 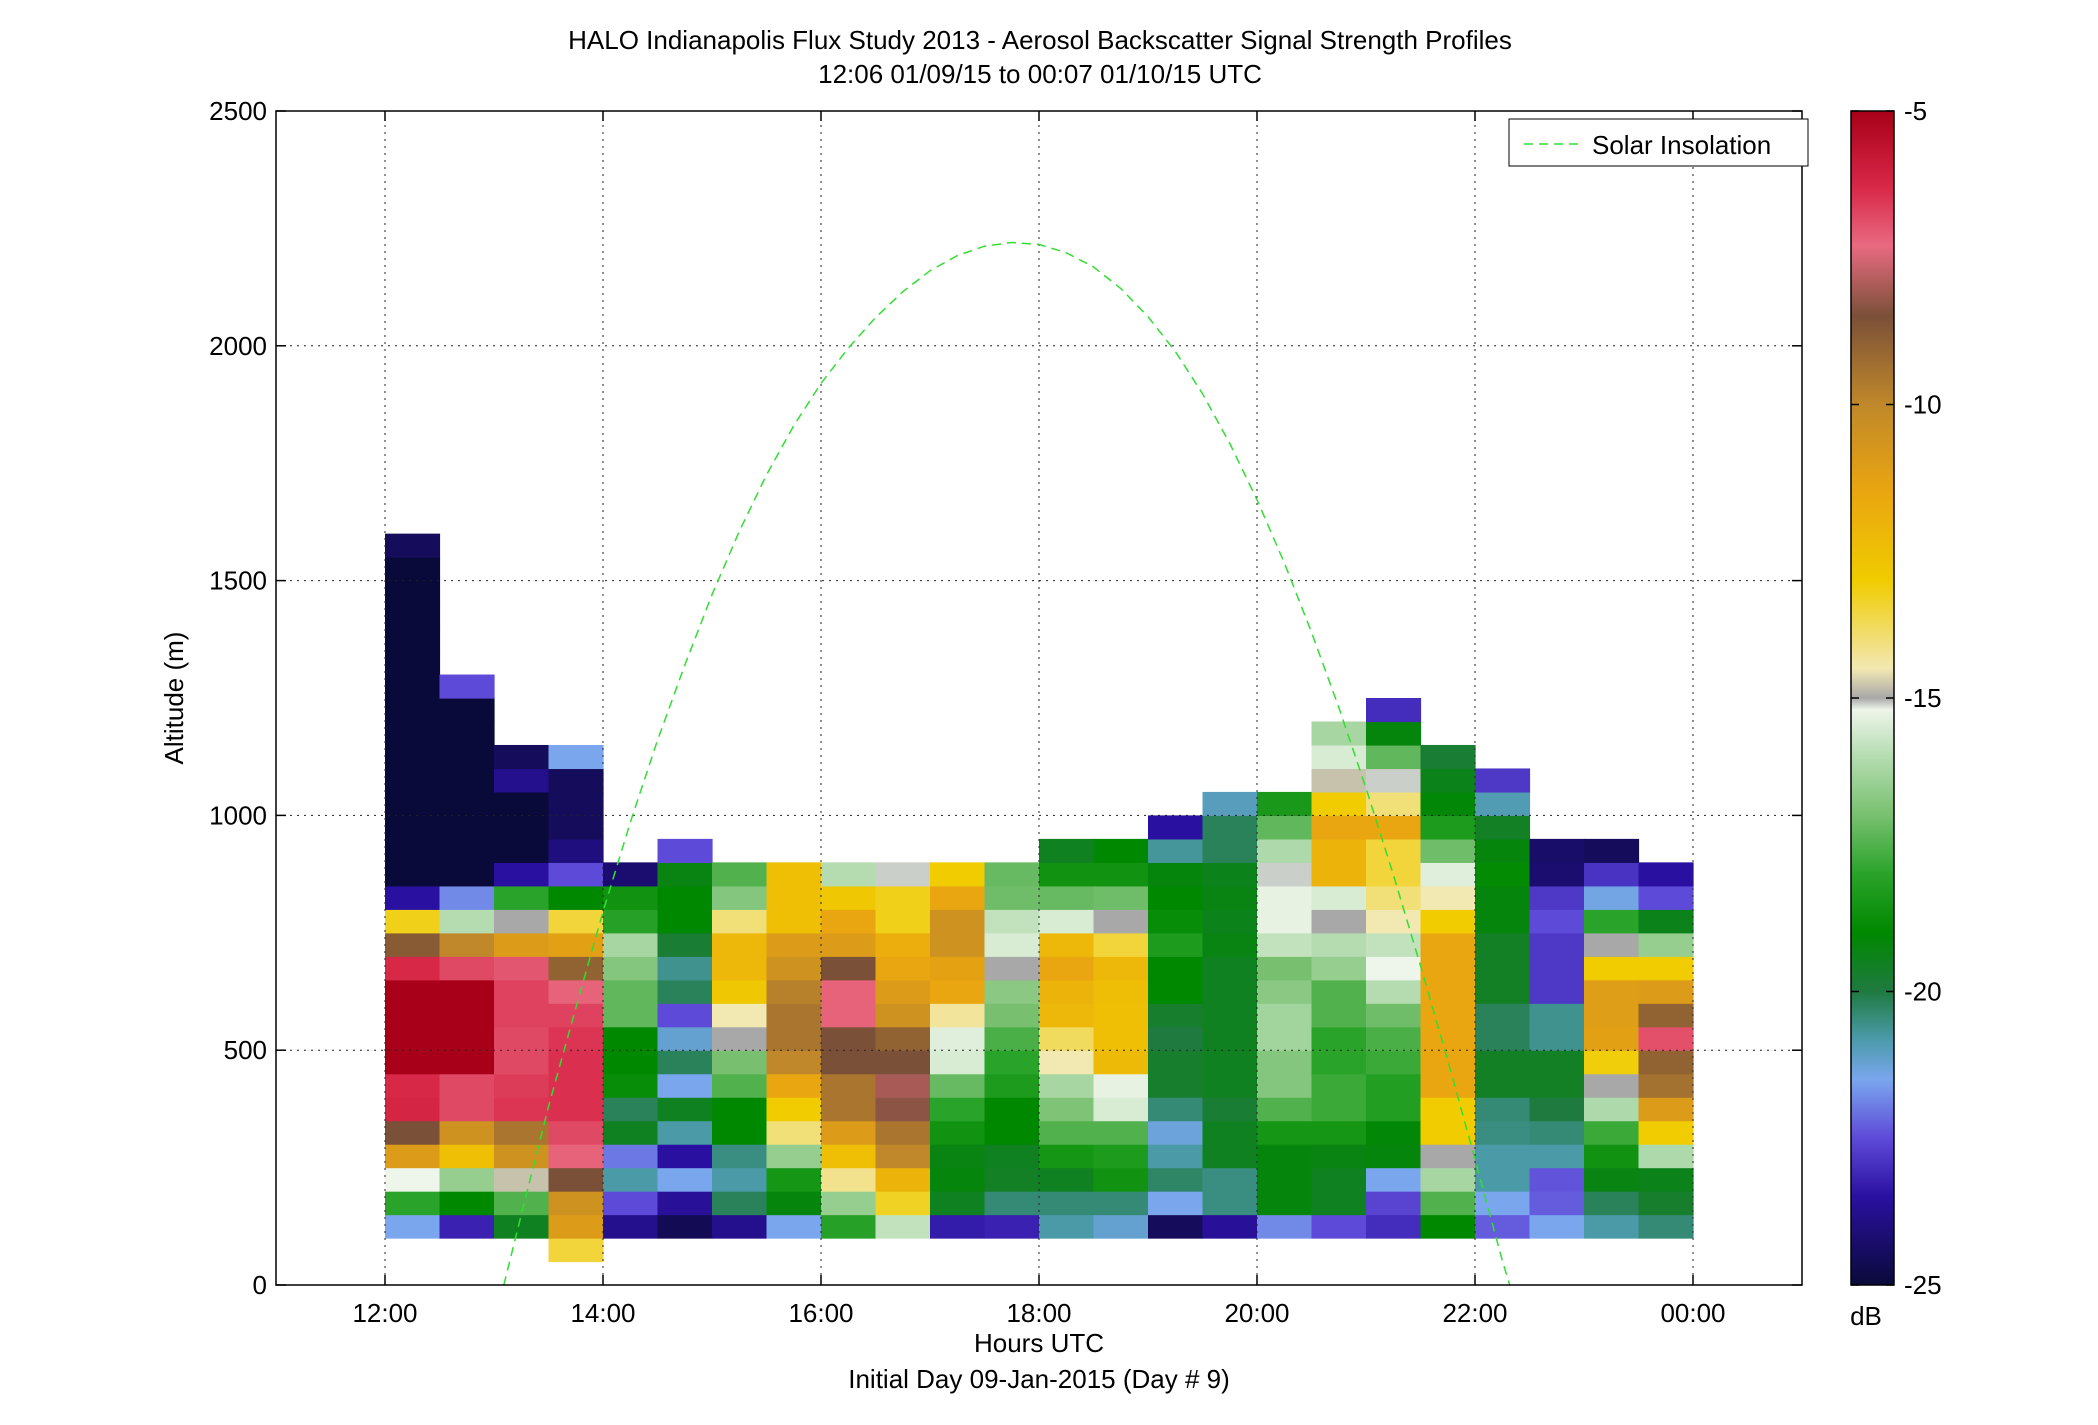 What do you see at coordinates (1038, 1313) in the screenshot?
I see `x-tick-label: 18:00` at bounding box center [1038, 1313].